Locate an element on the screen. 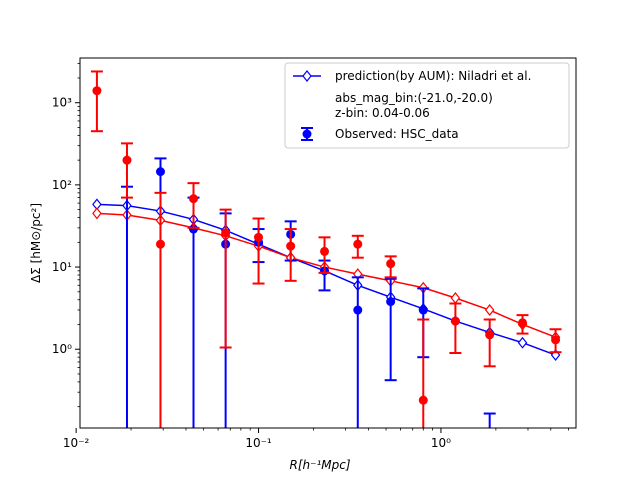  legend-box is located at coordinates (427, 105).